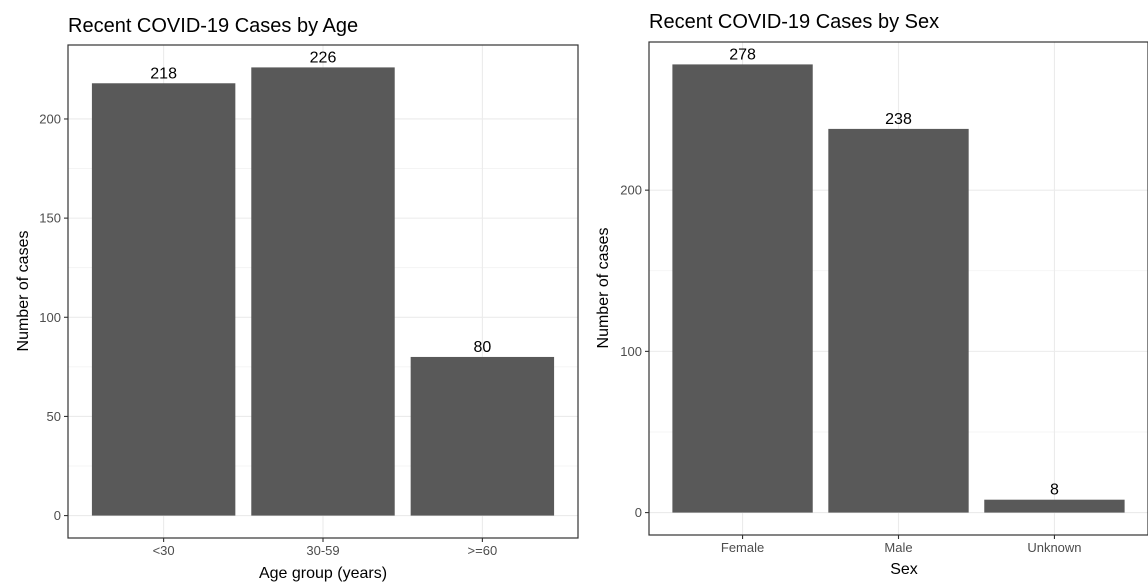  What do you see at coordinates (631, 351) in the screenshot?
I see `sex-chart-y-tick-label: 100` at bounding box center [631, 351].